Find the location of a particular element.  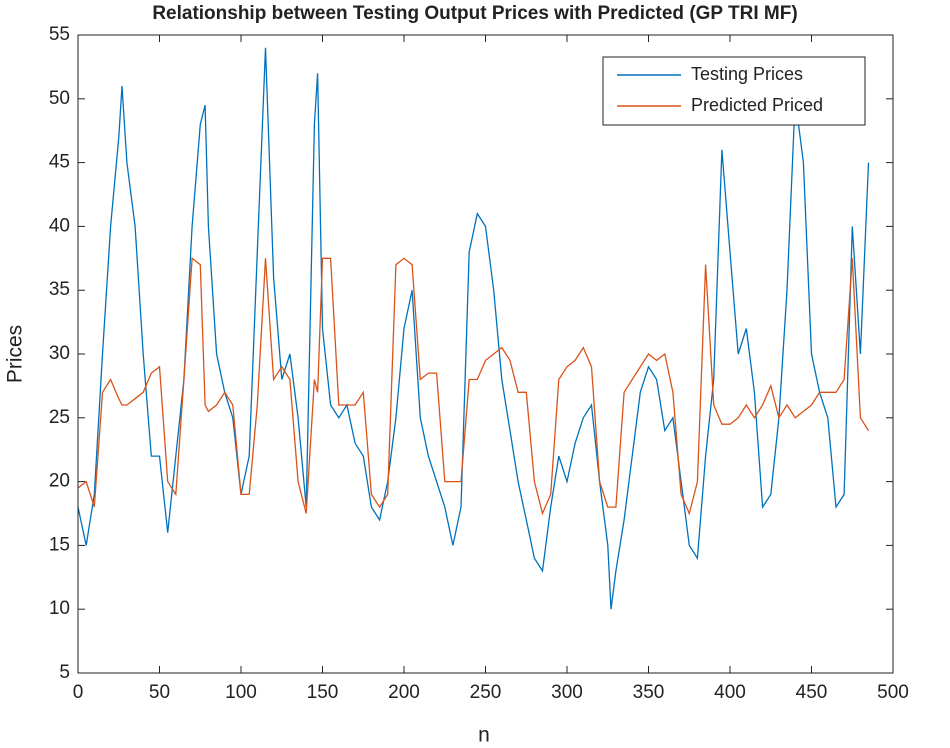

legend-label: Predicted Priced is located at coordinates (757, 105).